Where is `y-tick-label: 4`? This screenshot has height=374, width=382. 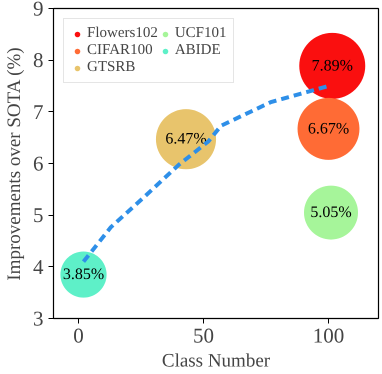 y-tick-label: 4 is located at coordinates (38, 266).